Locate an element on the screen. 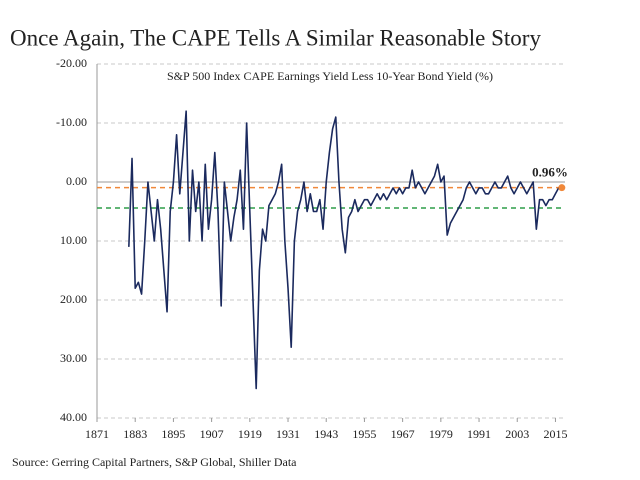 The height and width of the screenshot is (480, 640). x-tick-label: 1955 is located at coordinates (364, 434).